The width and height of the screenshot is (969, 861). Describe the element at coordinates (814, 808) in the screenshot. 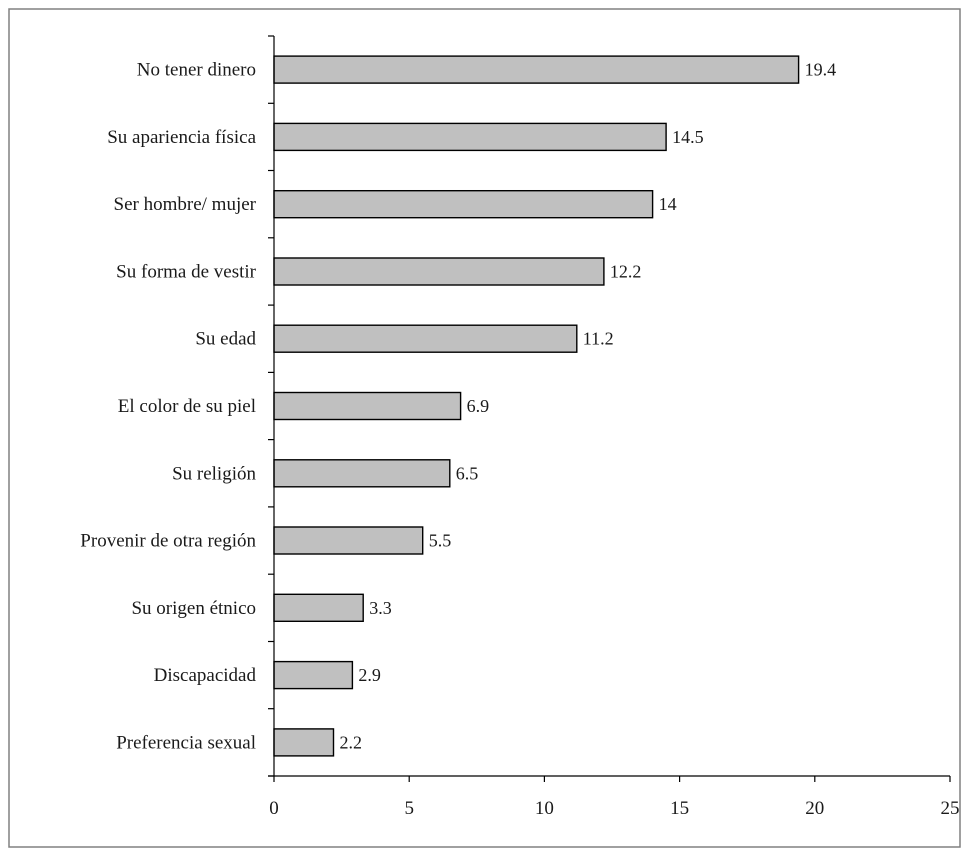

I see `x-tick-label-4: 20` at that location.